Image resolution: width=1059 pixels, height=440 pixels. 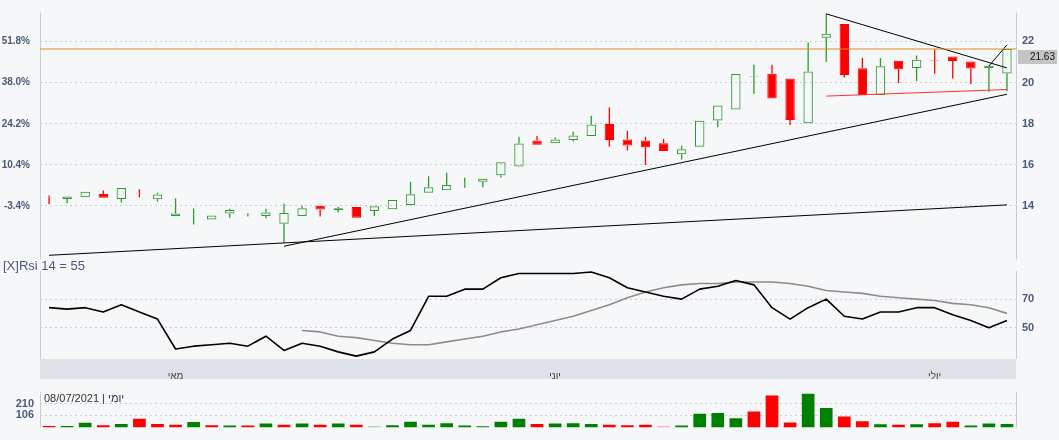 What do you see at coordinates (1042, 56) in the screenshot?
I see `ref-line-label: 21.63` at bounding box center [1042, 56].